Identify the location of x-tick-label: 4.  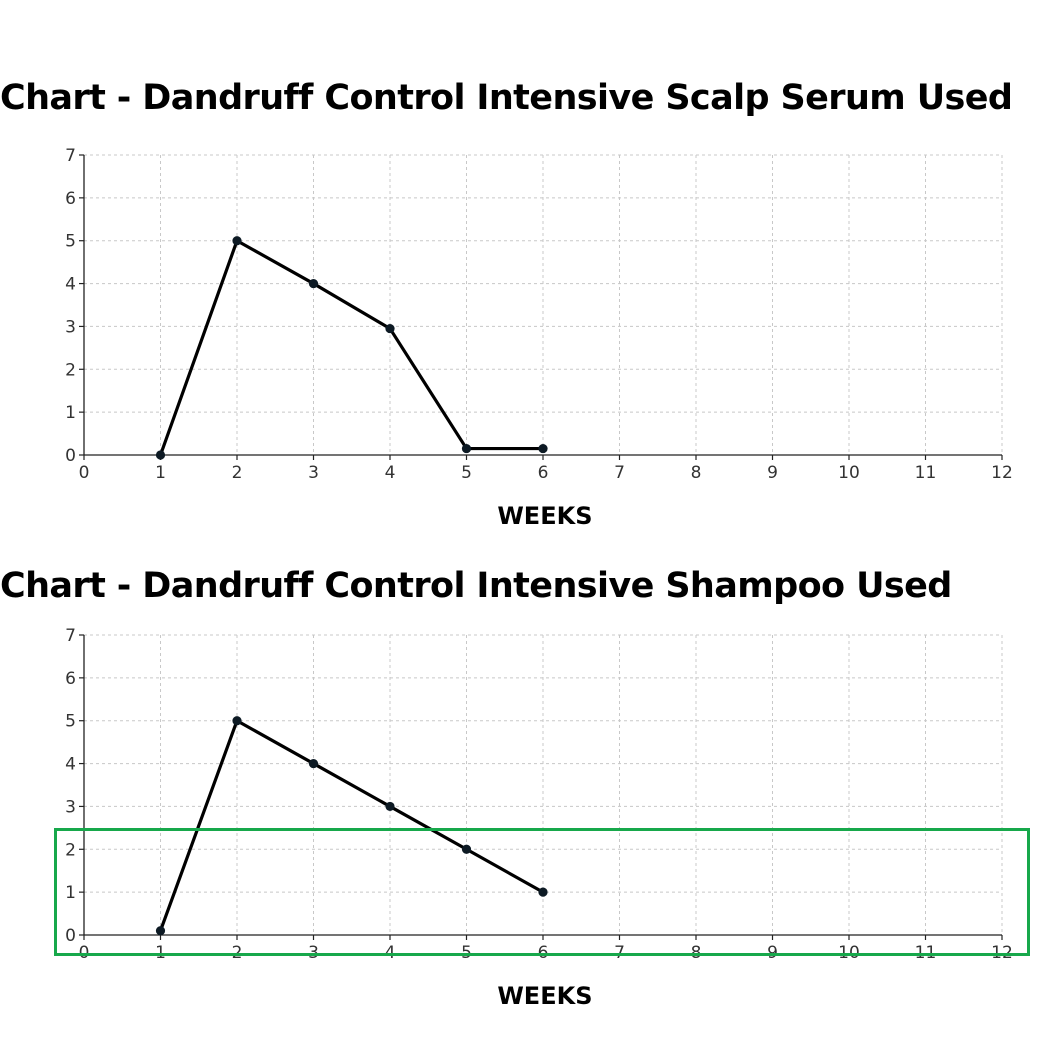
(390, 473).